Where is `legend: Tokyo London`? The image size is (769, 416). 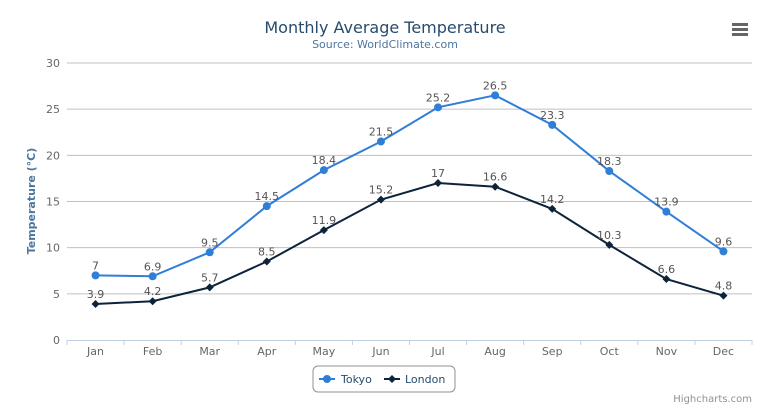 legend: Tokyo London is located at coordinates (384, 379).